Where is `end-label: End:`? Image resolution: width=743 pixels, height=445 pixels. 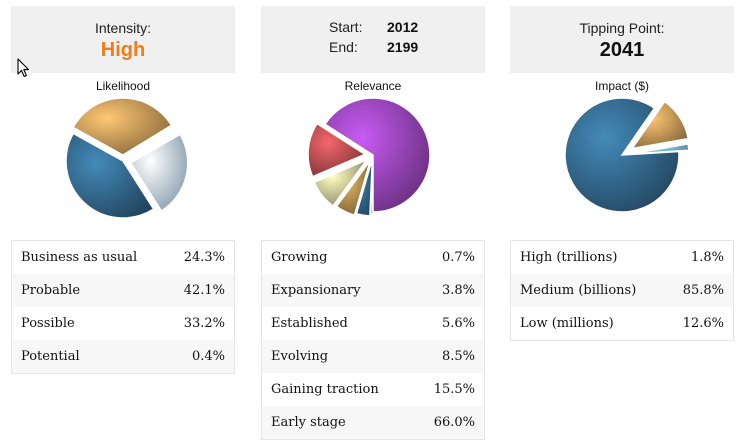 end-label: End: is located at coordinates (343, 47).